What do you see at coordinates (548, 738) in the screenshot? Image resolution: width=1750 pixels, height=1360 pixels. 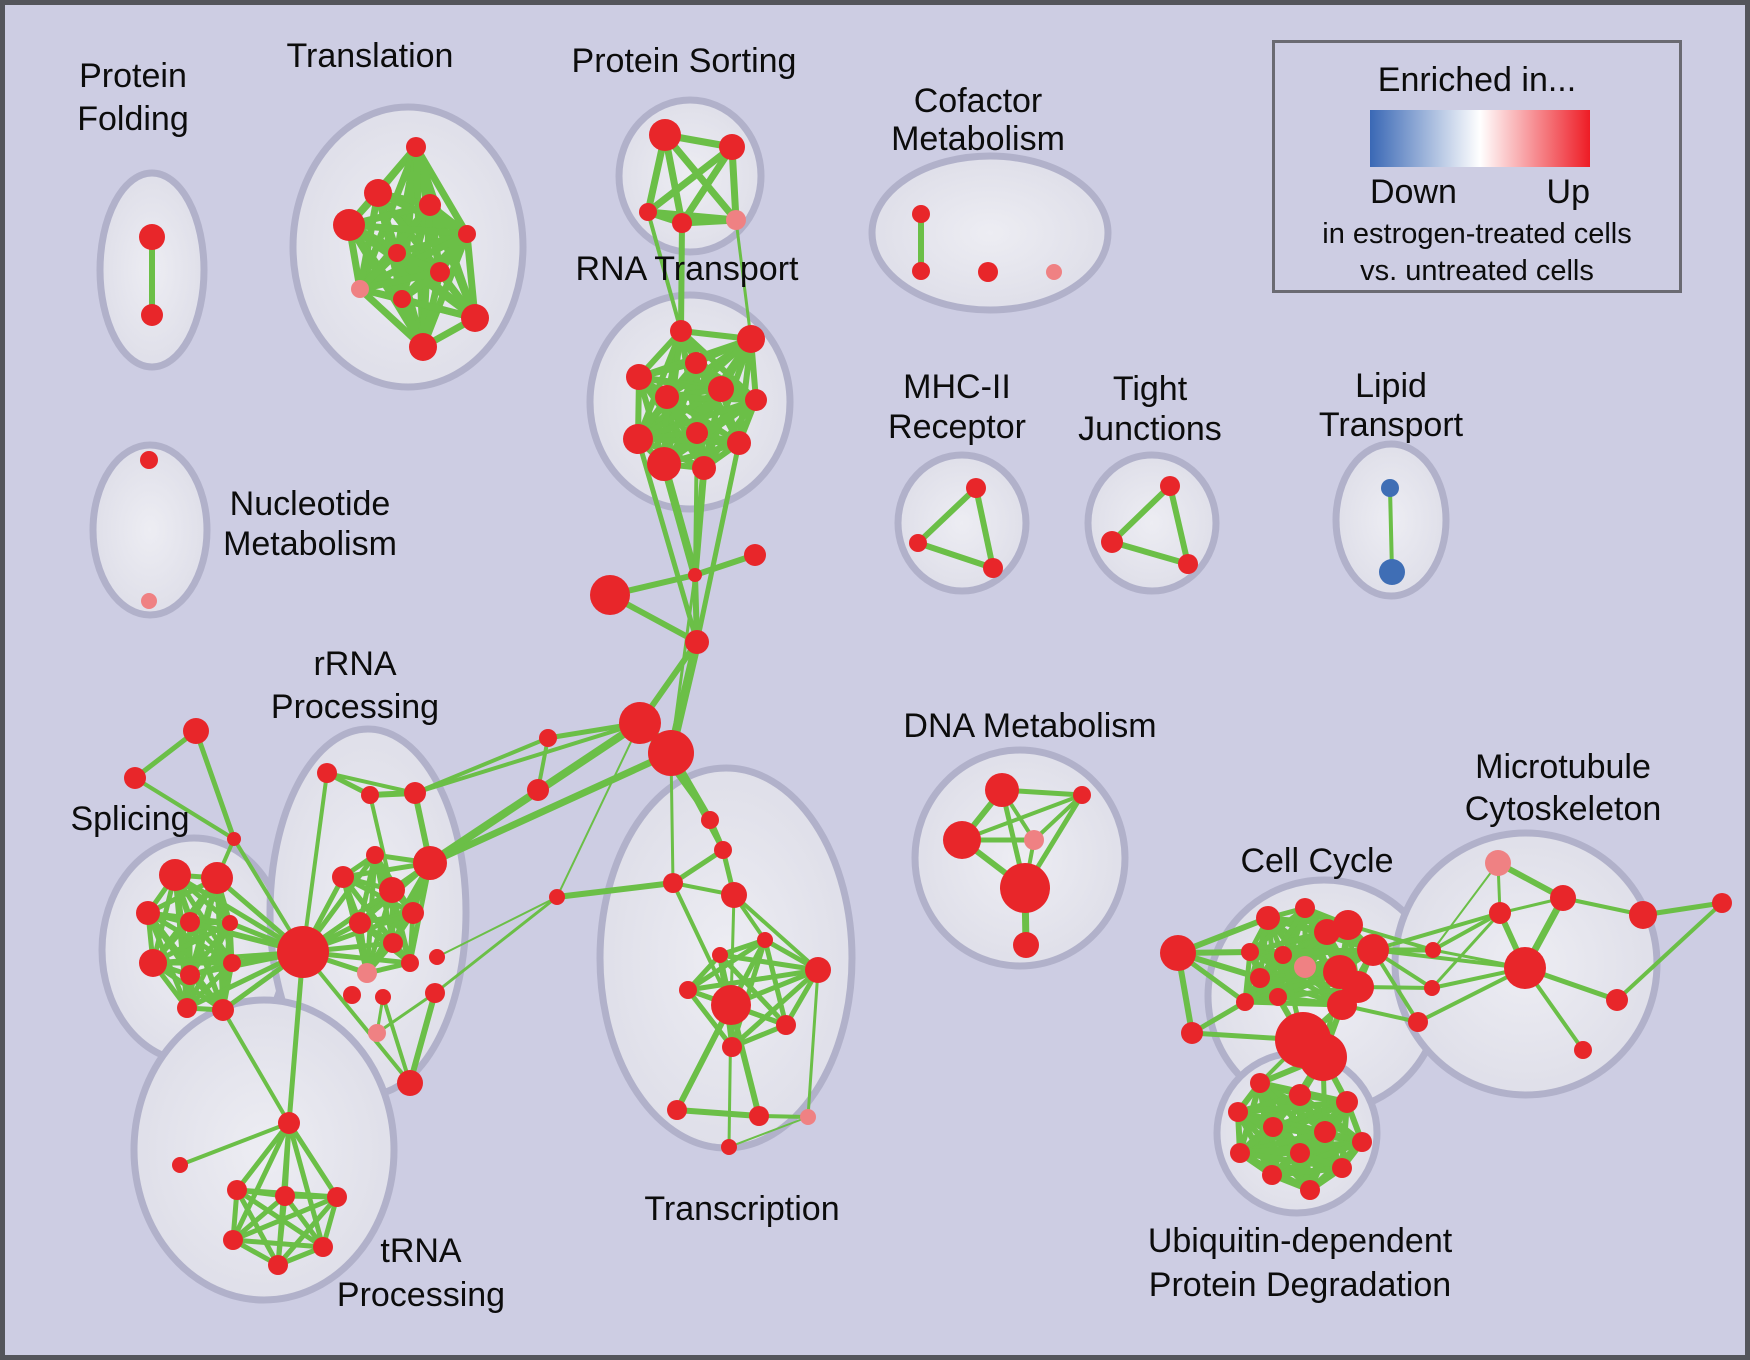 I see `network-node-hl1` at bounding box center [548, 738].